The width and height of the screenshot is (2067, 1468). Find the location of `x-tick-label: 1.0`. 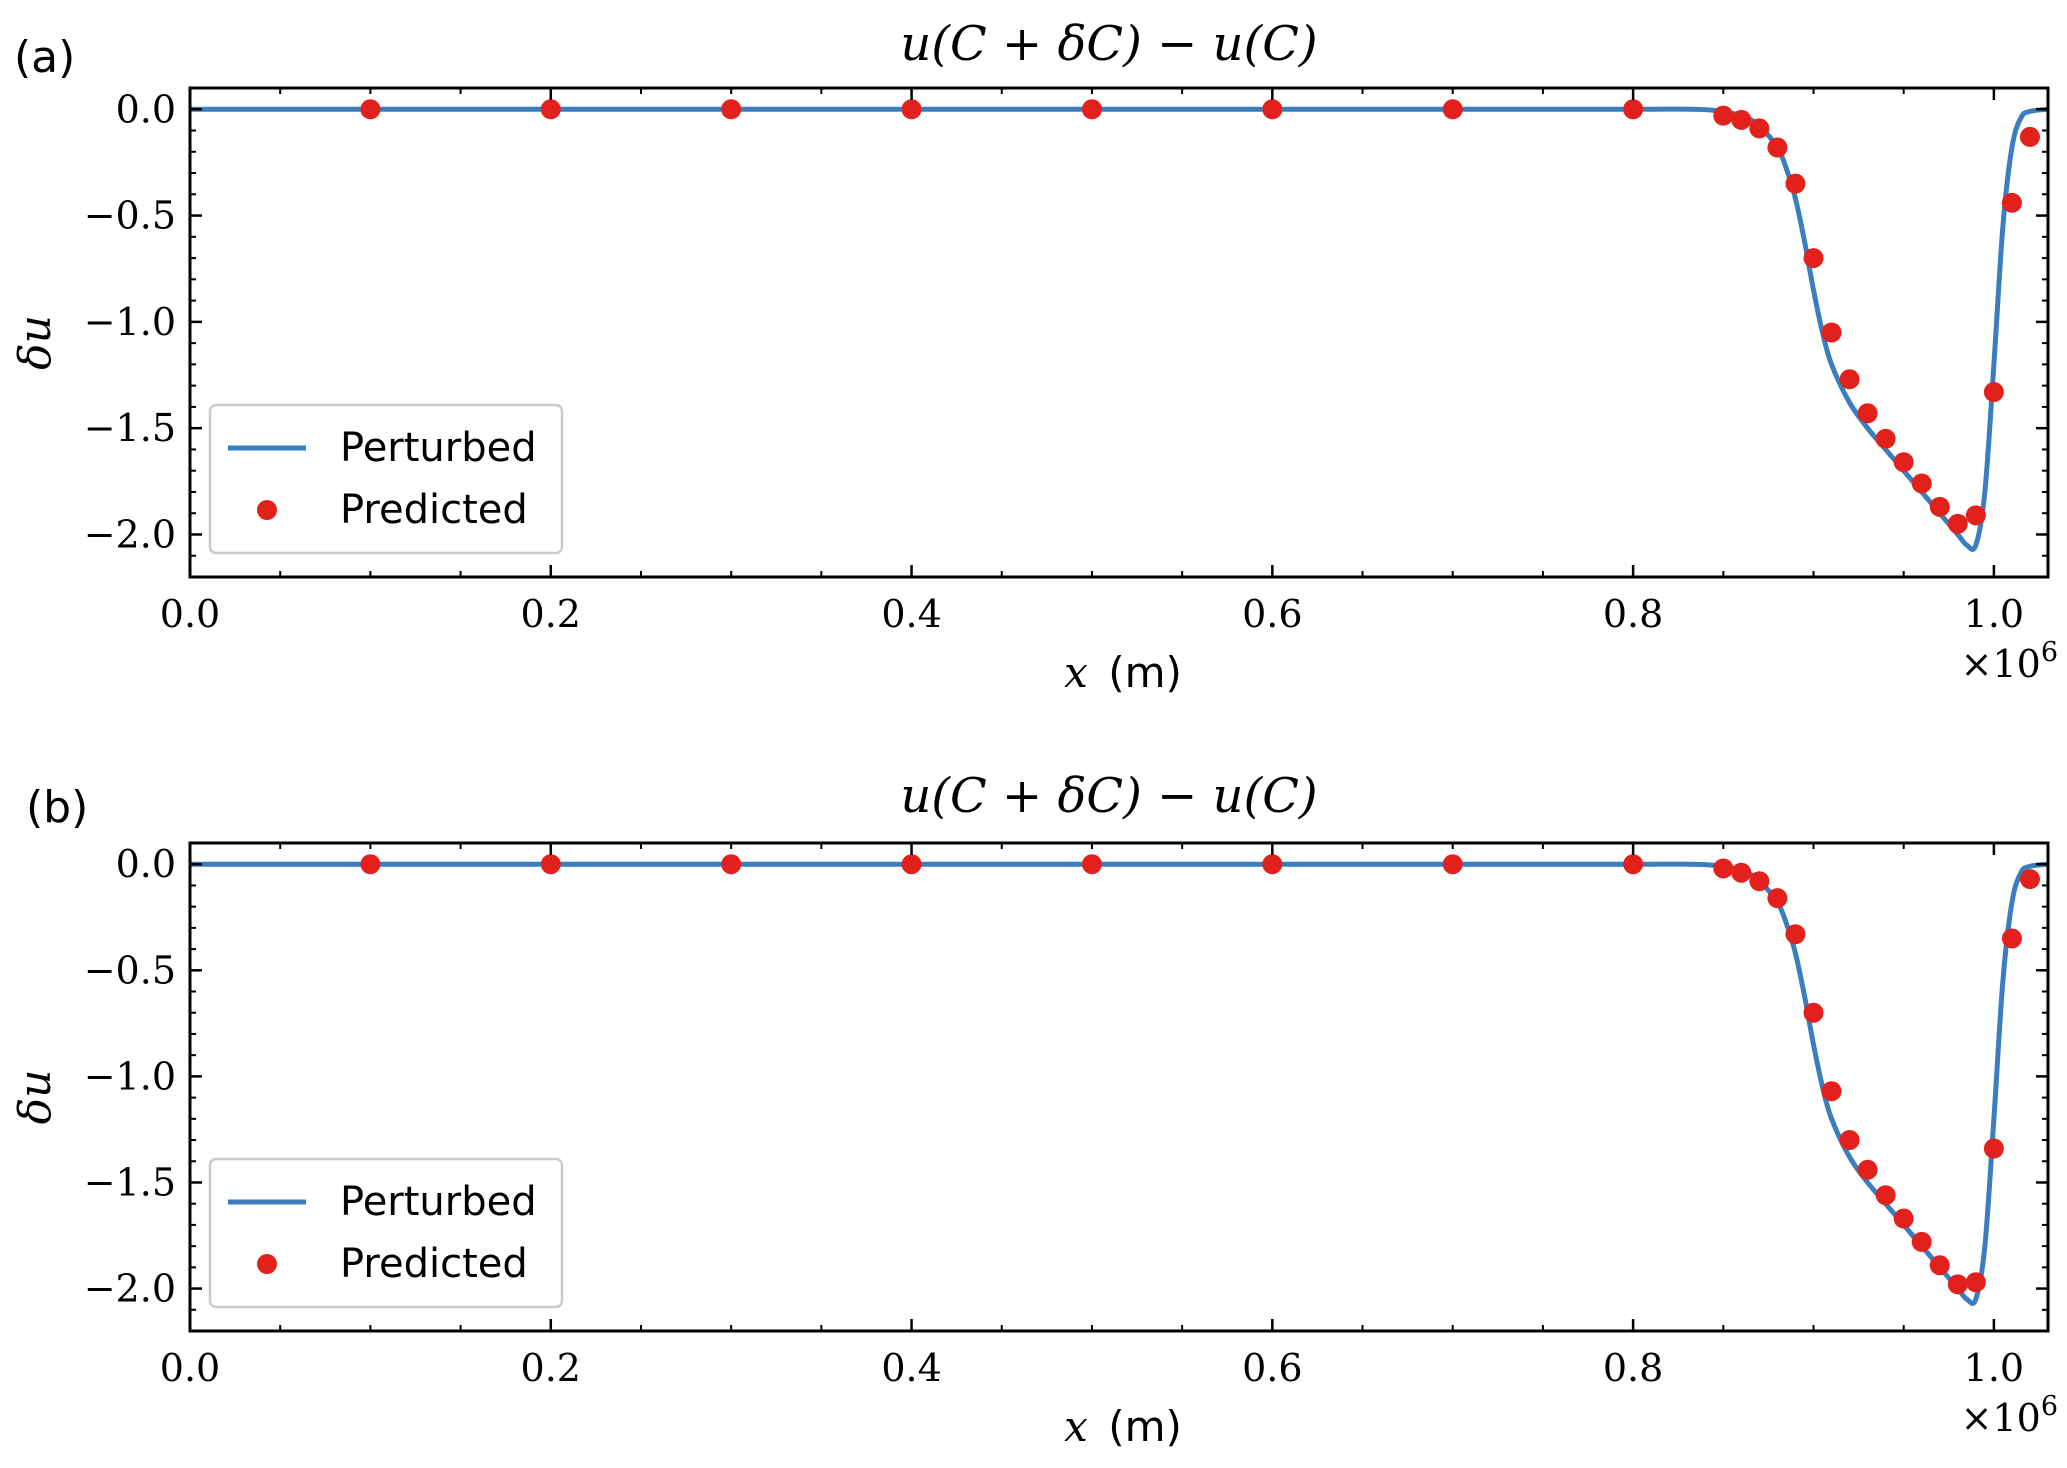

x-tick-label: 1.0 is located at coordinates (1994, 1368).